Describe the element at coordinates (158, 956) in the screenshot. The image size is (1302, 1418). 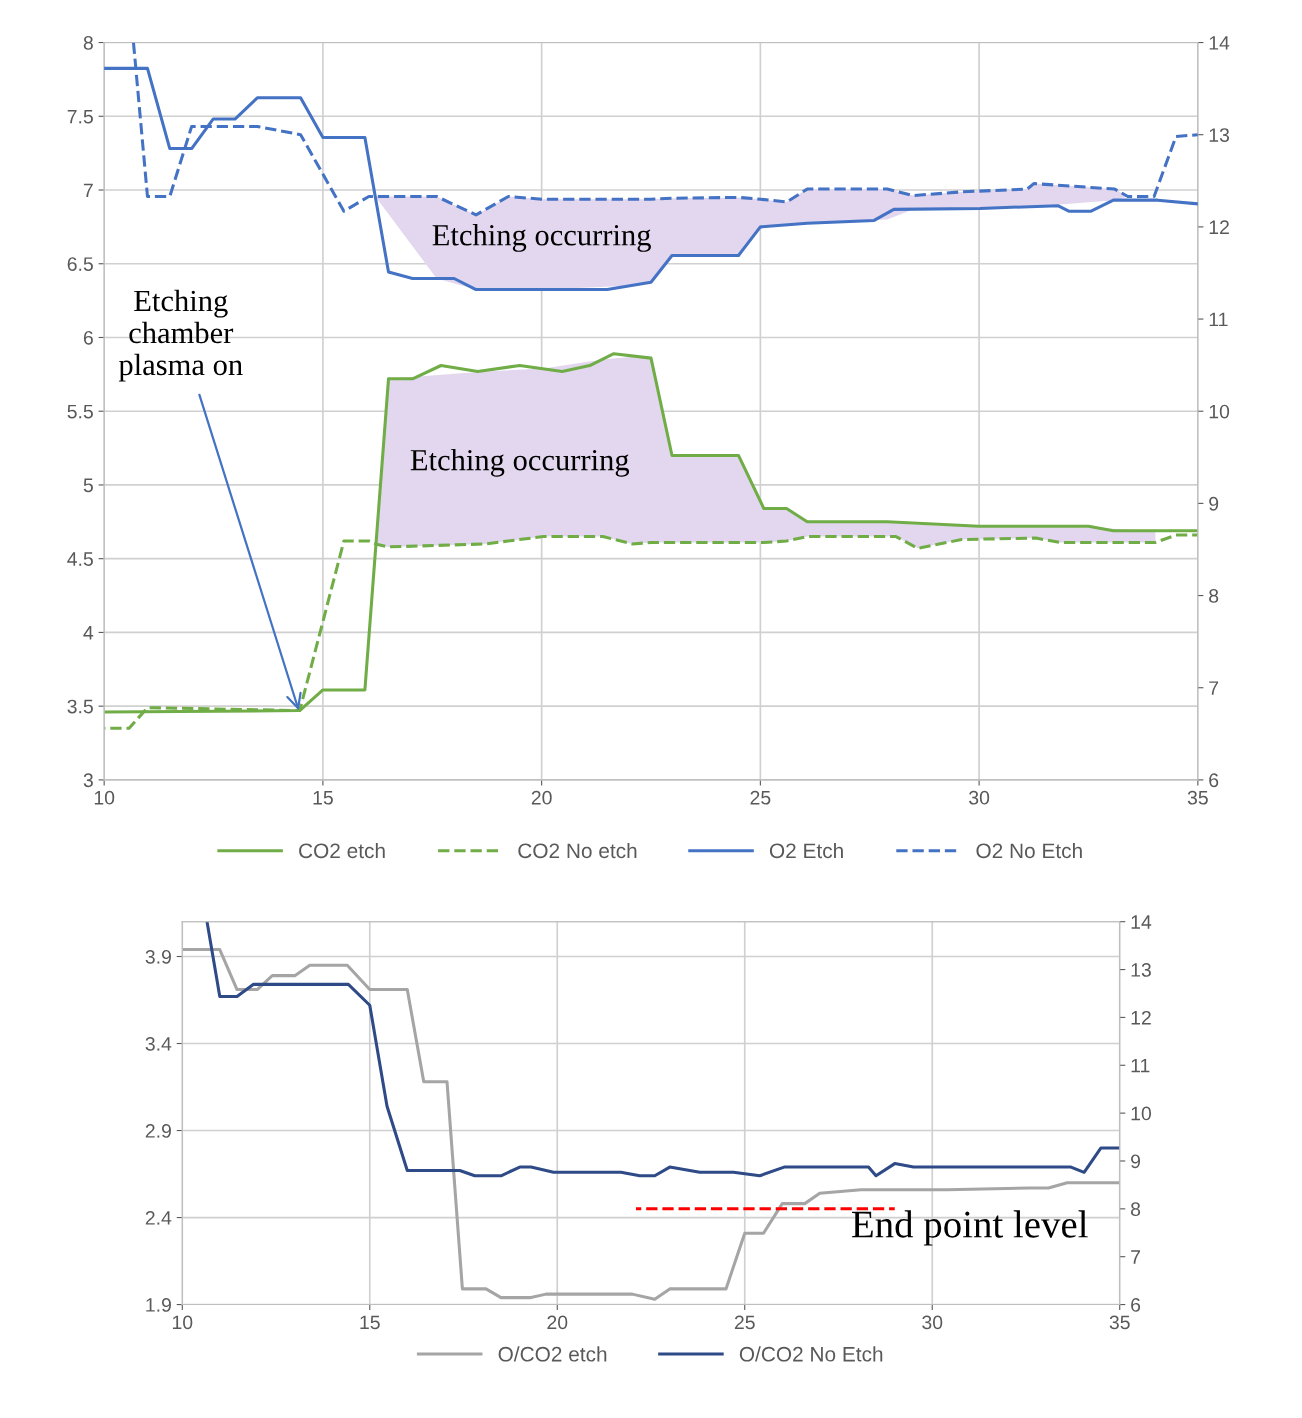
I see `y-tick-label: 3.9` at that location.